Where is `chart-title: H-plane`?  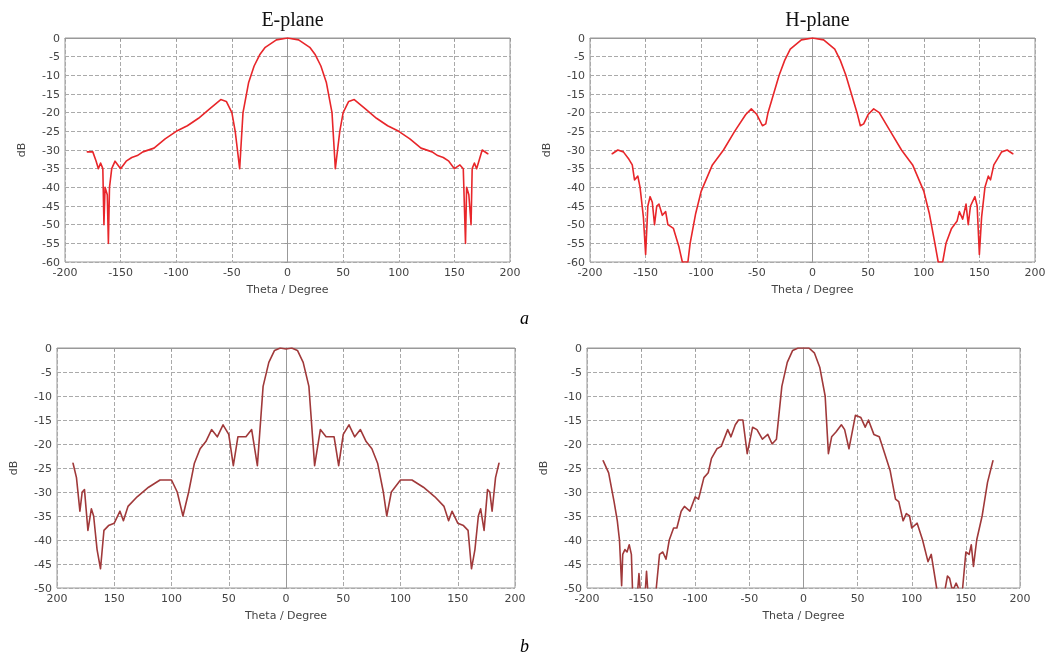
chart-title: H-plane is located at coordinates (817, 19).